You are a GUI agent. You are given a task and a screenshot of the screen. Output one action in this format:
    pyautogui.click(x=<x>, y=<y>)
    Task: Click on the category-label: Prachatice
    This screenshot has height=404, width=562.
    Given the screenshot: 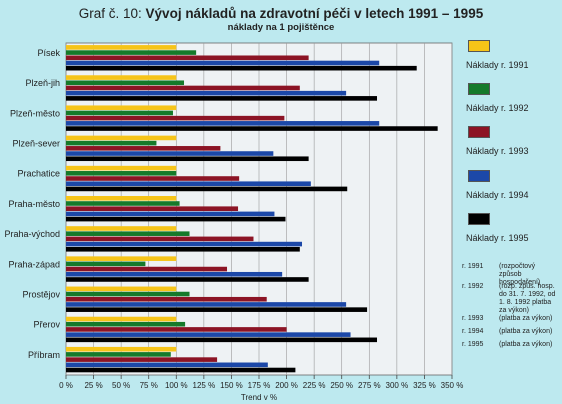 What is the action you would take?
    pyautogui.click(x=38, y=174)
    